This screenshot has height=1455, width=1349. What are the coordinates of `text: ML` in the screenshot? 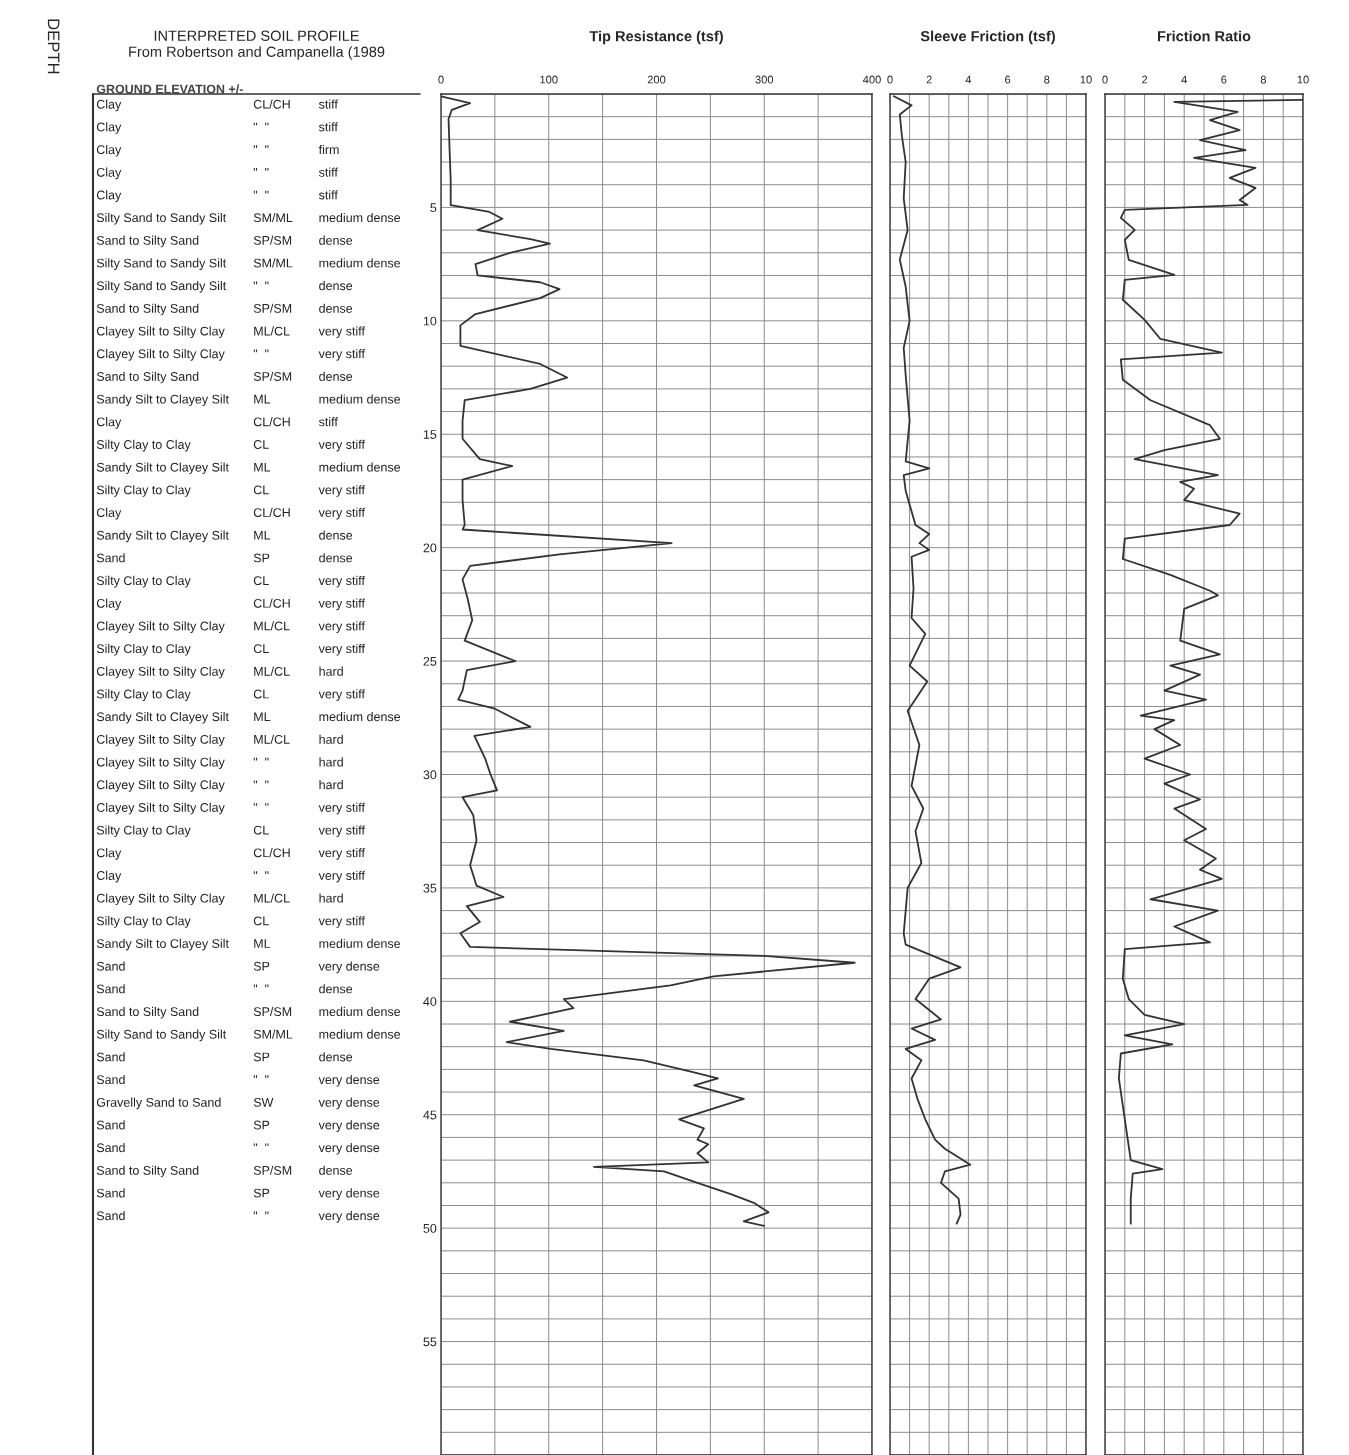 It's located at (262, 535).